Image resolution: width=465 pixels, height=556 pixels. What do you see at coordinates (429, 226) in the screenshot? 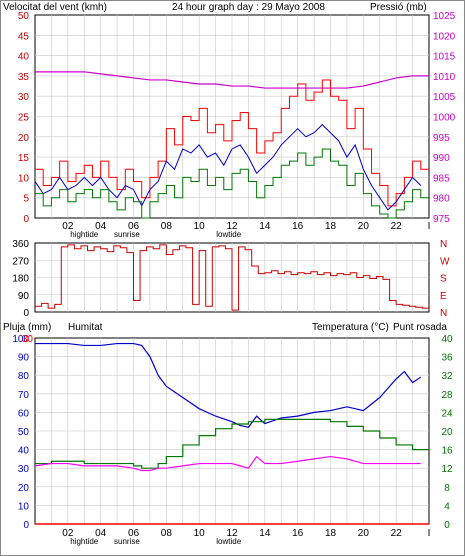
I see `wind-x-tick-label: I` at bounding box center [429, 226].